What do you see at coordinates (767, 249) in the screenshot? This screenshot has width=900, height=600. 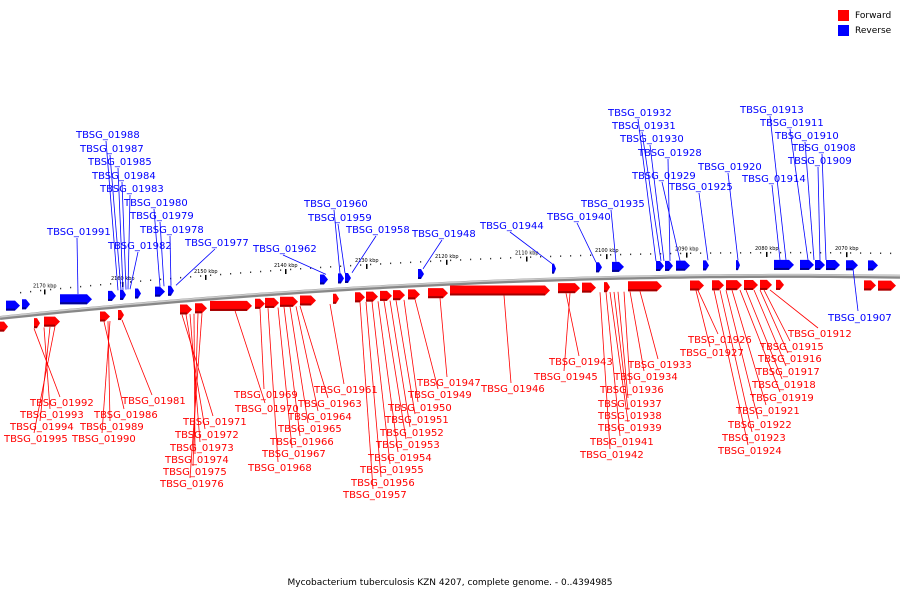 I see `tick-label: 2080 kbp` at bounding box center [767, 249].